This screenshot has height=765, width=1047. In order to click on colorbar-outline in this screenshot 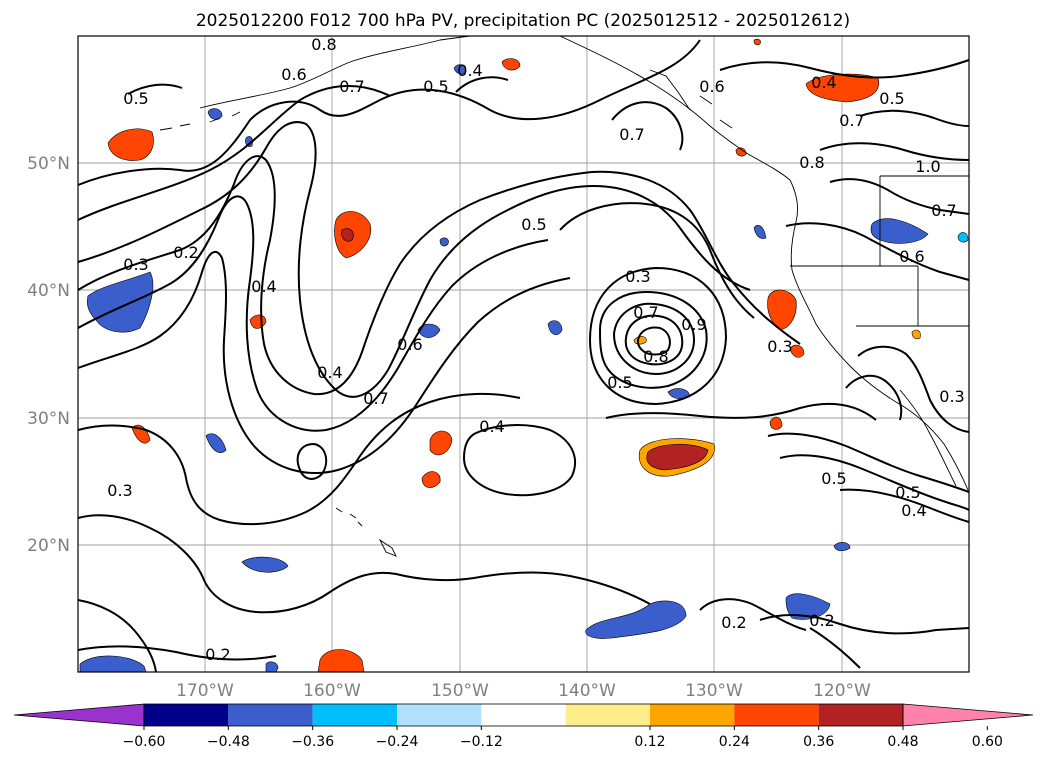, I will do `click(523, 715)`.